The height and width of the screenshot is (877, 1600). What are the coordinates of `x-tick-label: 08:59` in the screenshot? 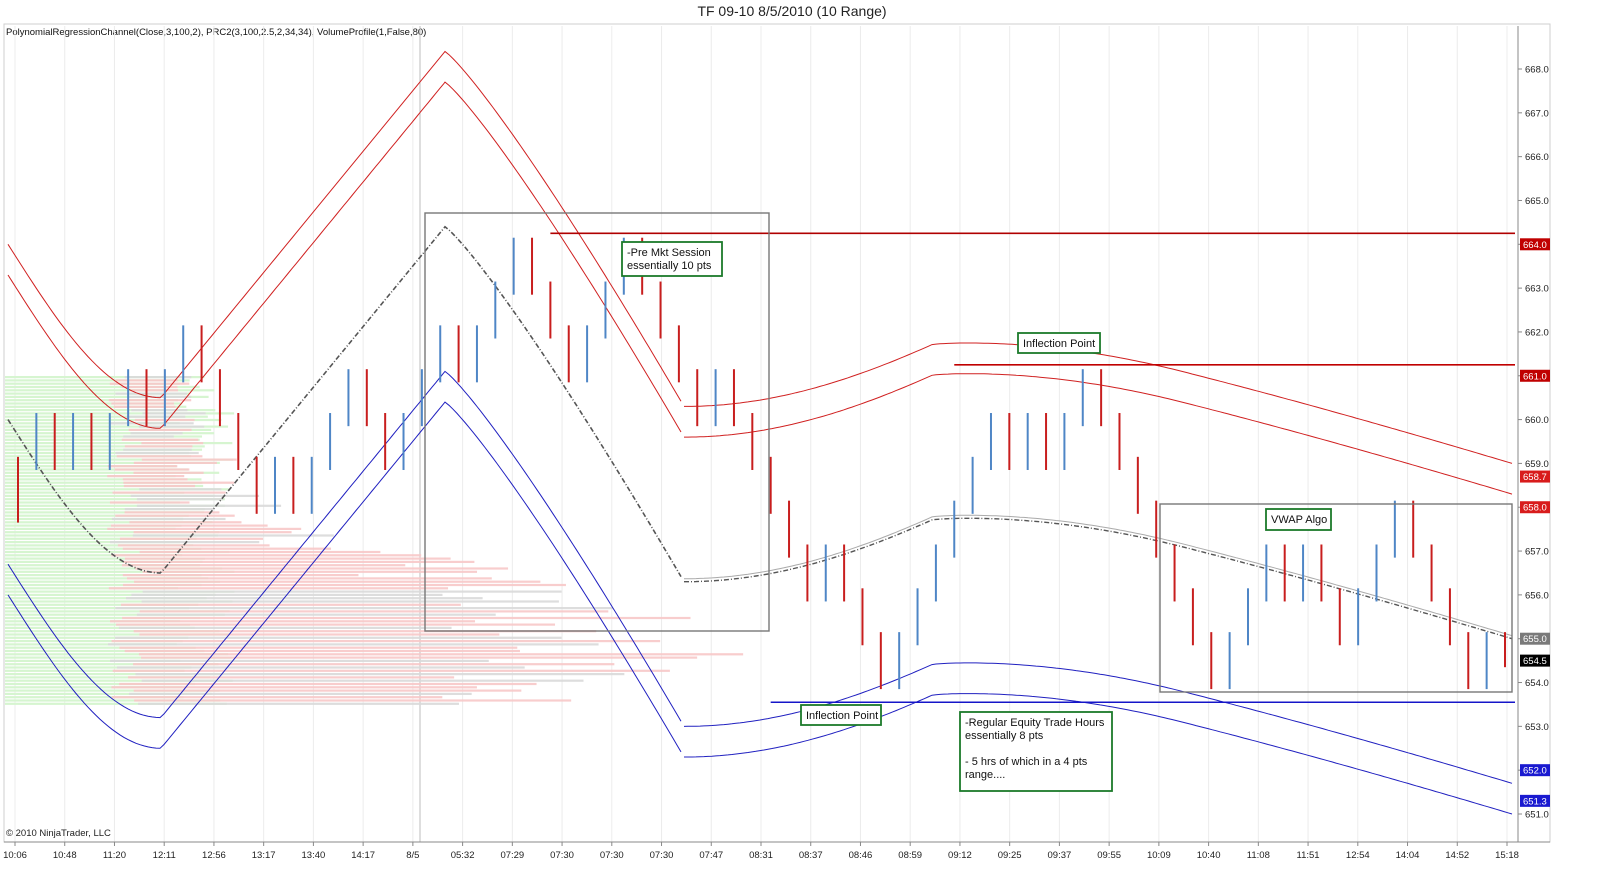 It's located at (910, 855).